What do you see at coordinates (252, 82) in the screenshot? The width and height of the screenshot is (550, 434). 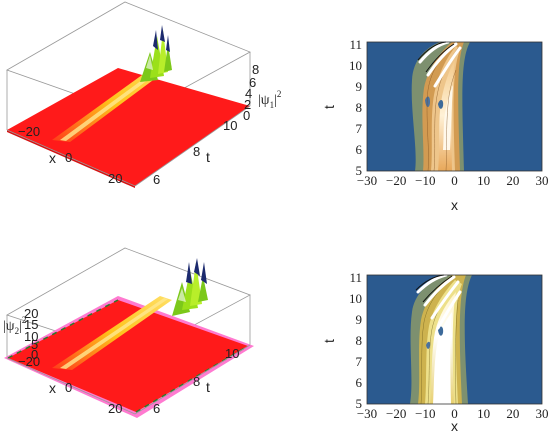 I see `z-tick: 6` at bounding box center [252, 82].